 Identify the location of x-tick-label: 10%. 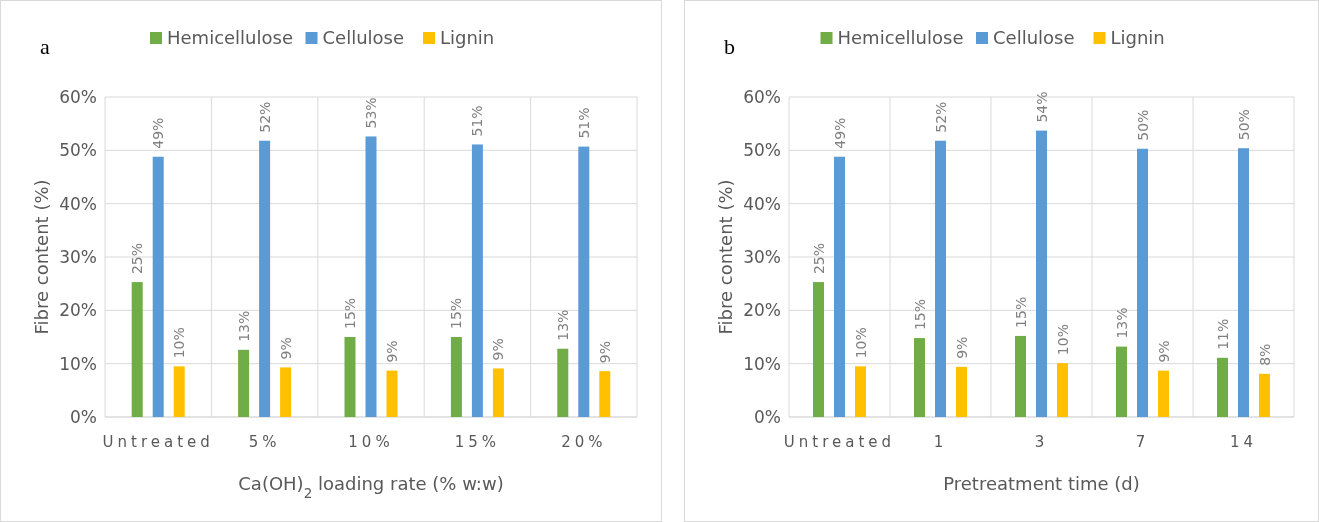
(371, 442).